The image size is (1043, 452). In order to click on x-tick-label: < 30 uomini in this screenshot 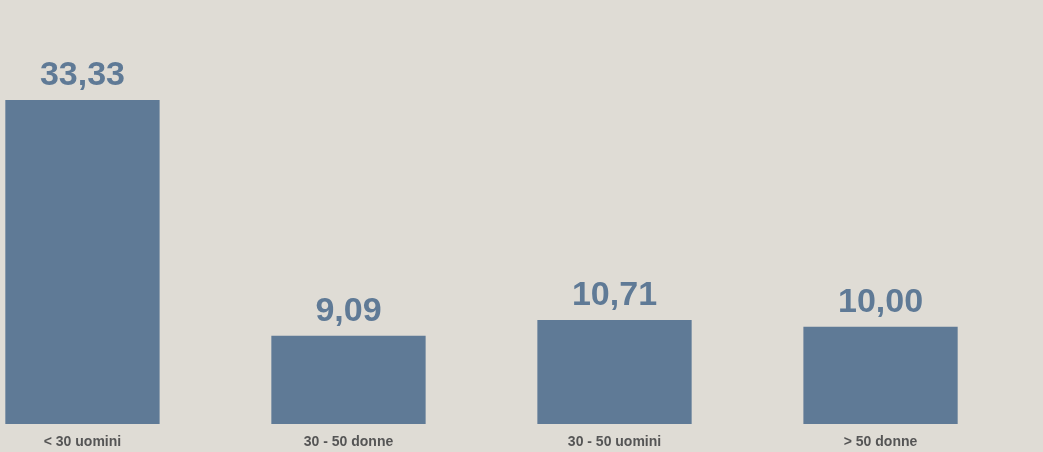, I will do `click(82, 440)`.